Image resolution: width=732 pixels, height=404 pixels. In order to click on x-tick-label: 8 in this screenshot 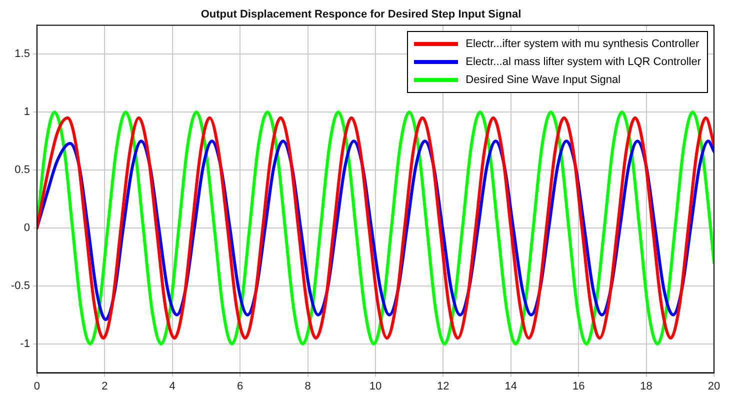, I will do `click(307, 386)`.